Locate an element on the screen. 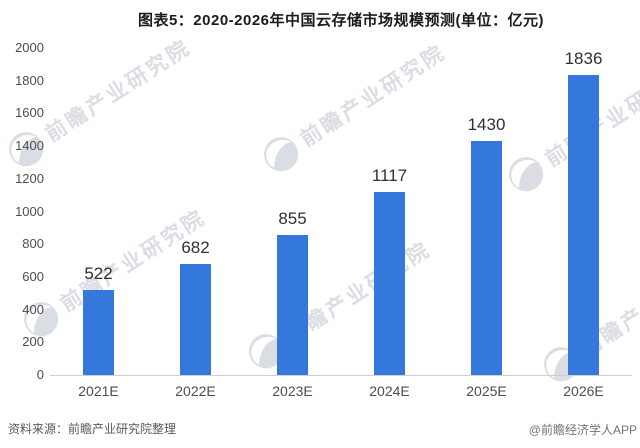 This screenshot has width=640, height=448. bar-value-label: 522 is located at coordinates (98, 273).